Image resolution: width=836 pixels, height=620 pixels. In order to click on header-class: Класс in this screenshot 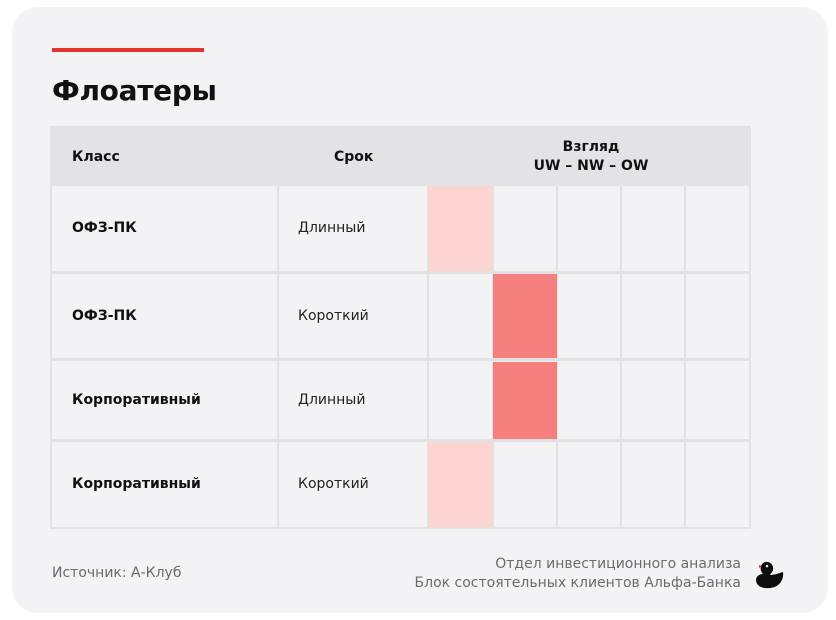, I will do `click(96, 157)`.